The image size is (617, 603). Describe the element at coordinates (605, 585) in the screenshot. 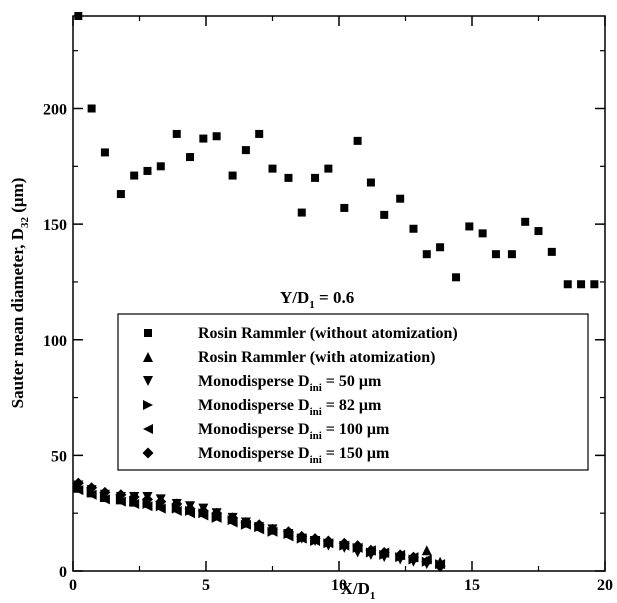

I see `x-tick-label: 20` at that location.